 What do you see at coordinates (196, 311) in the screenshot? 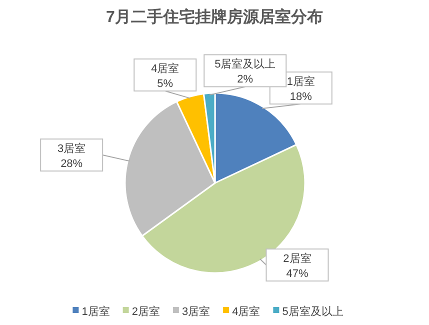
I see `legend-label: 3居室` at bounding box center [196, 311].